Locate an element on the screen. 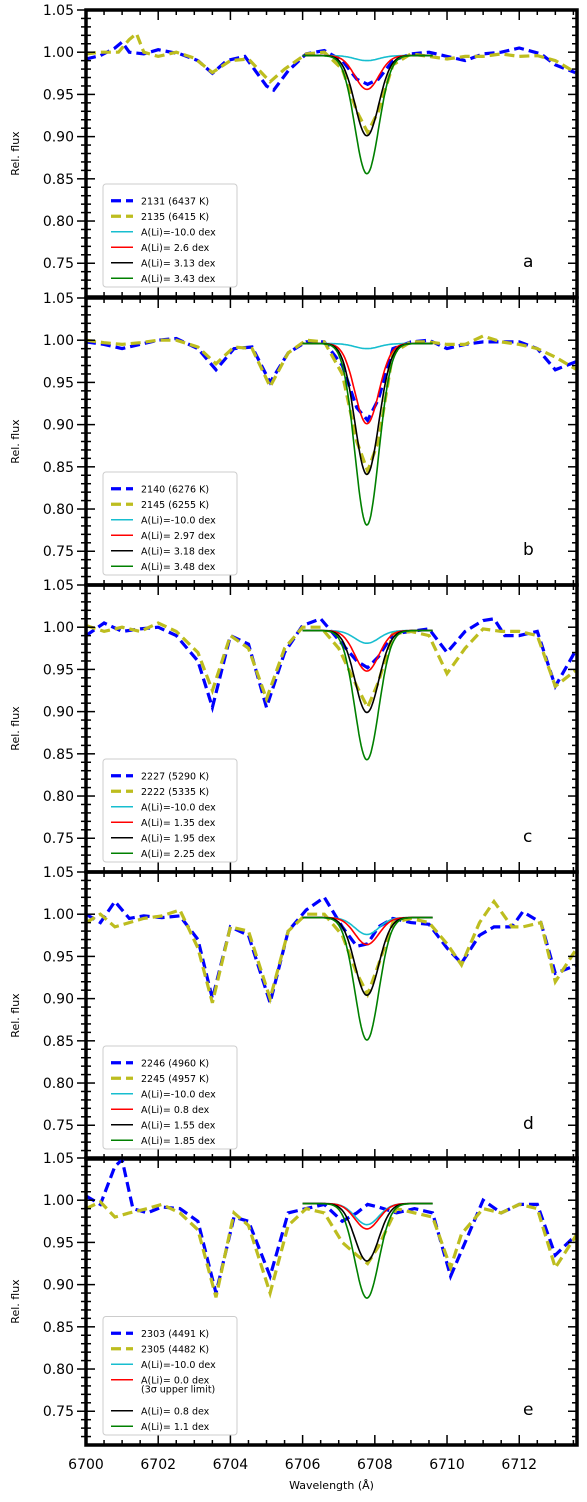 The image size is (587, 1502). panel-letter: a is located at coordinates (528, 262).